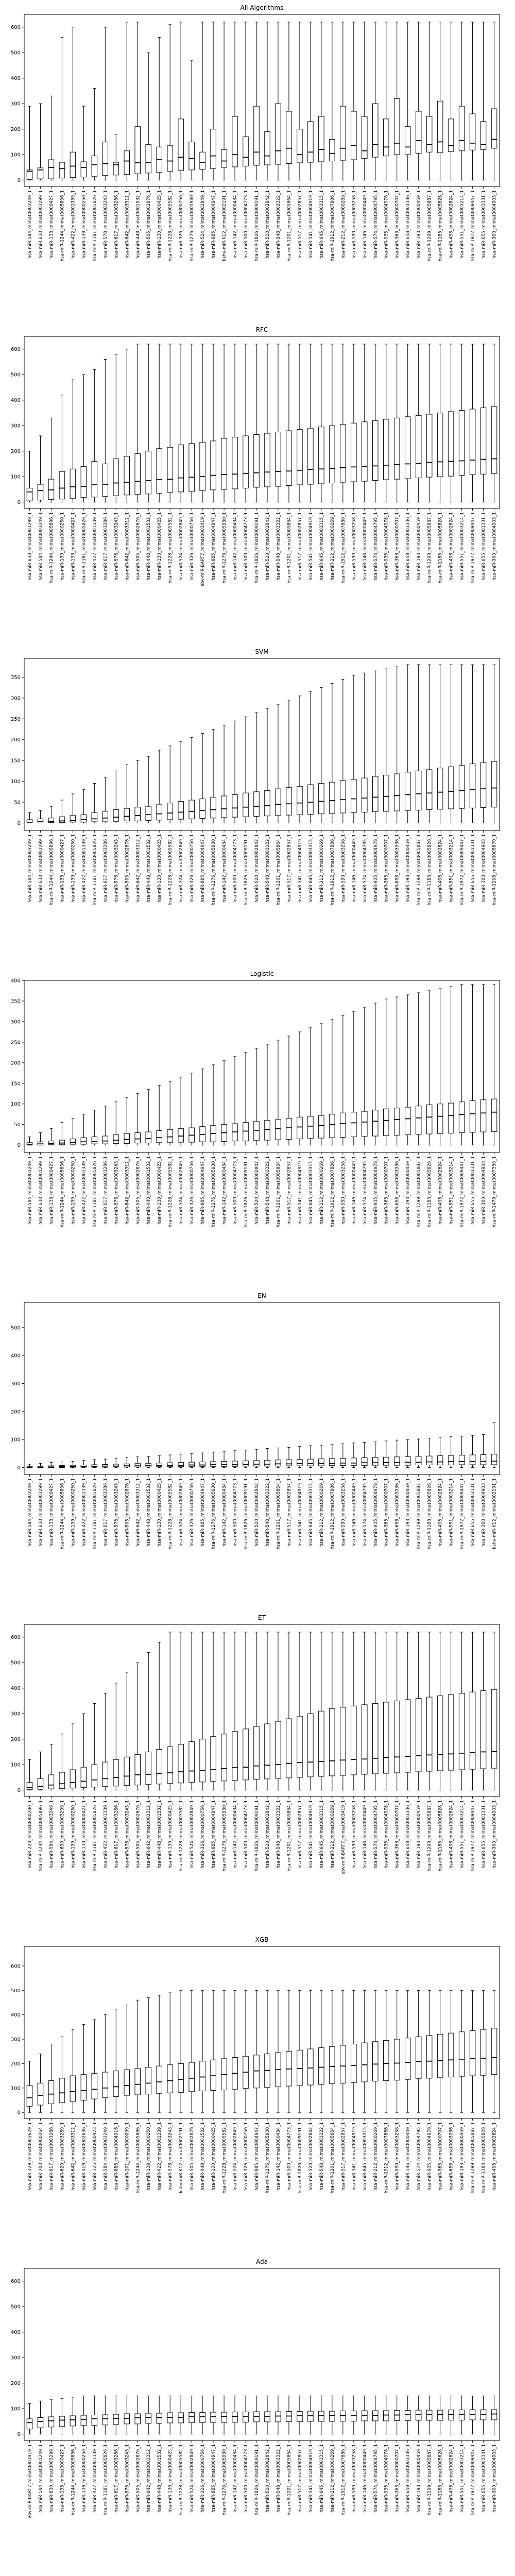 The height and width of the screenshot is (2576, 515). Describe the element at coordinates (19, 1145) in the screenshot. I see `y-tick-label: 0` at that location.